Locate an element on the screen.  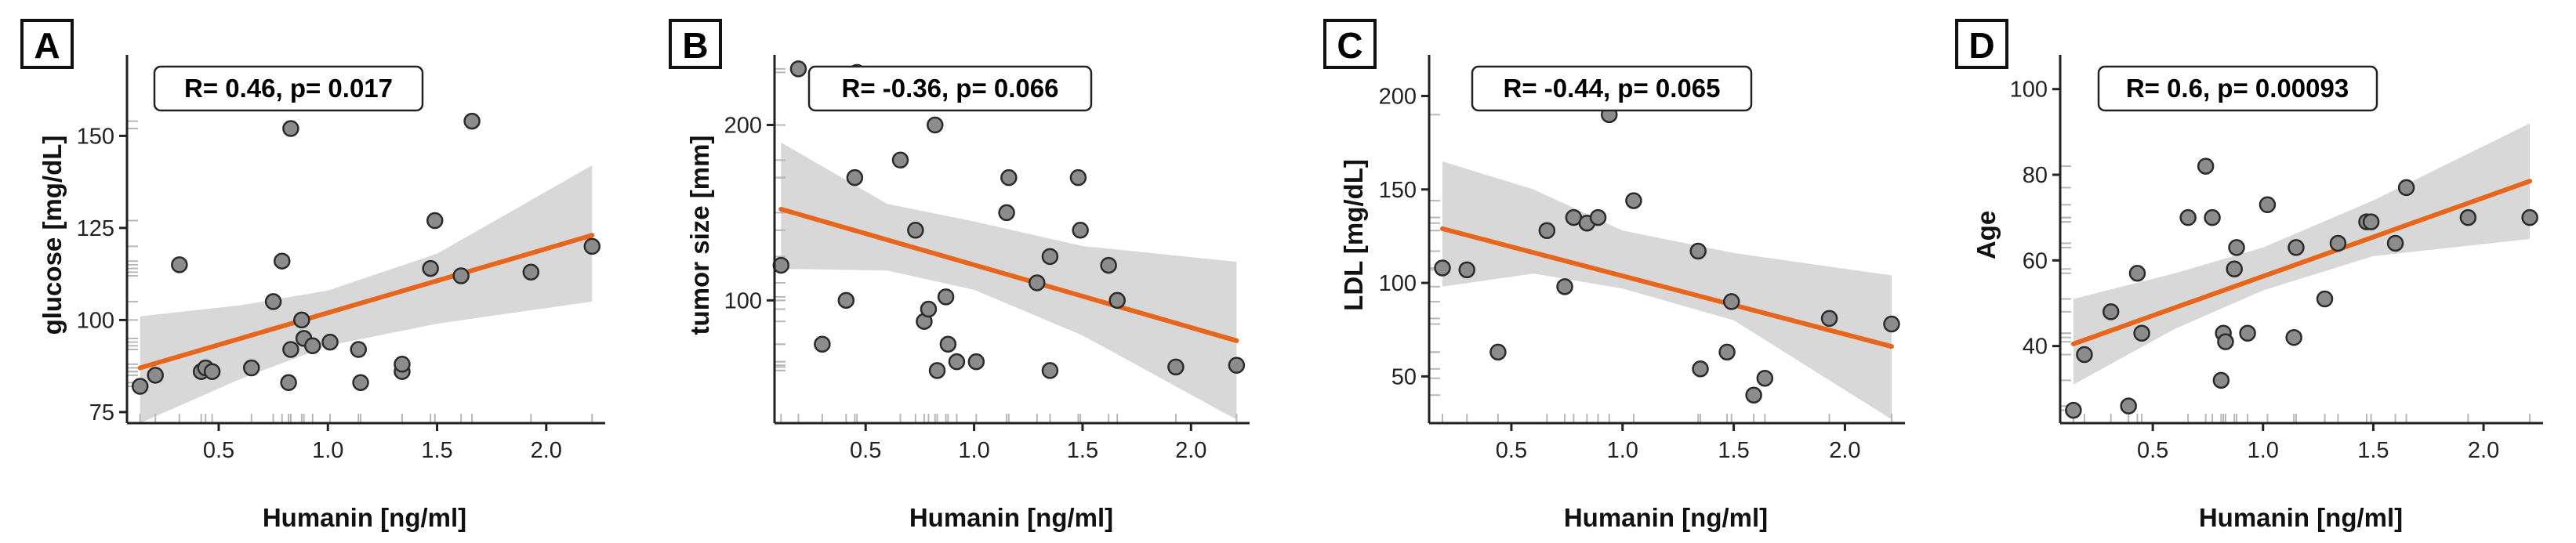
panel-b-letter-box is located at coordinates (695, 44).